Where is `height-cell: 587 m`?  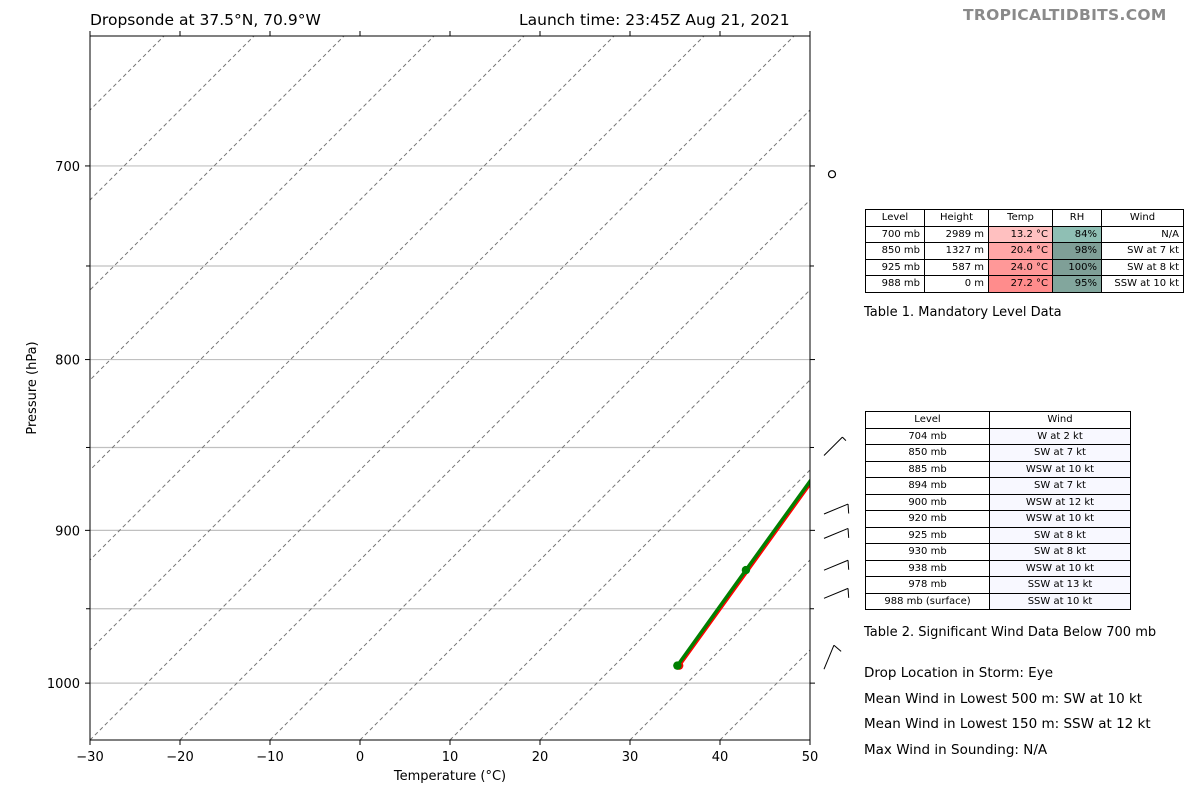
height-cell: 587 m is located at coordinates (956, 267).